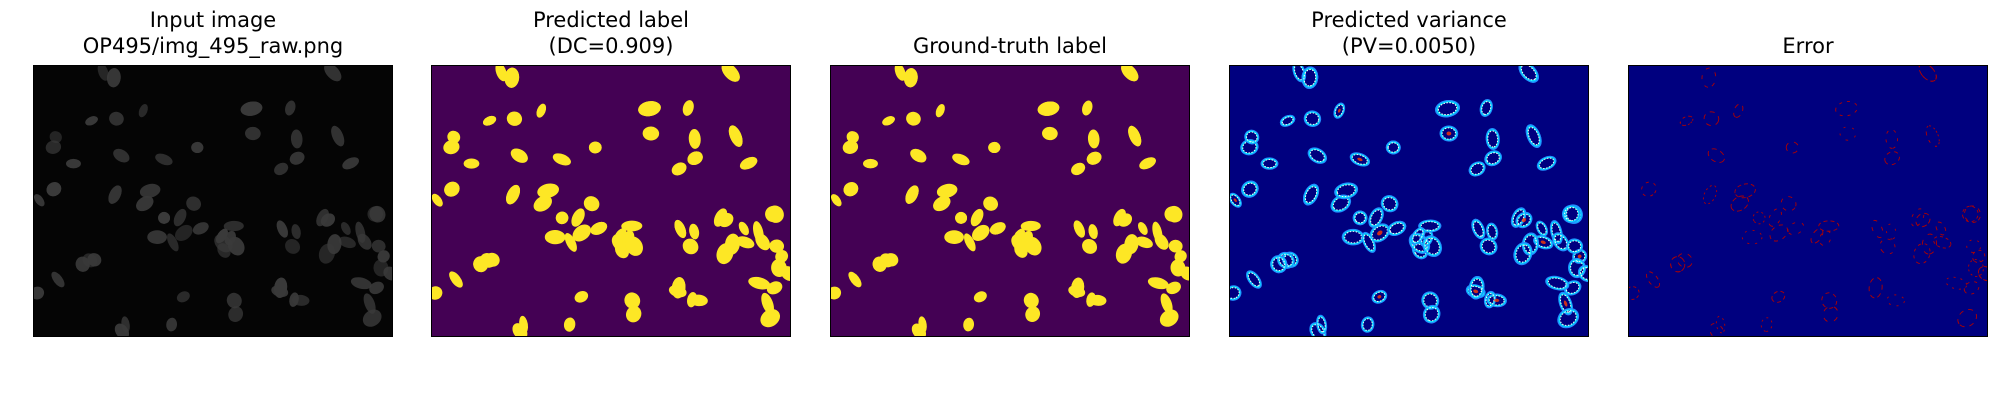  I want to click on predicted-label-canvas, so click(611, 201).